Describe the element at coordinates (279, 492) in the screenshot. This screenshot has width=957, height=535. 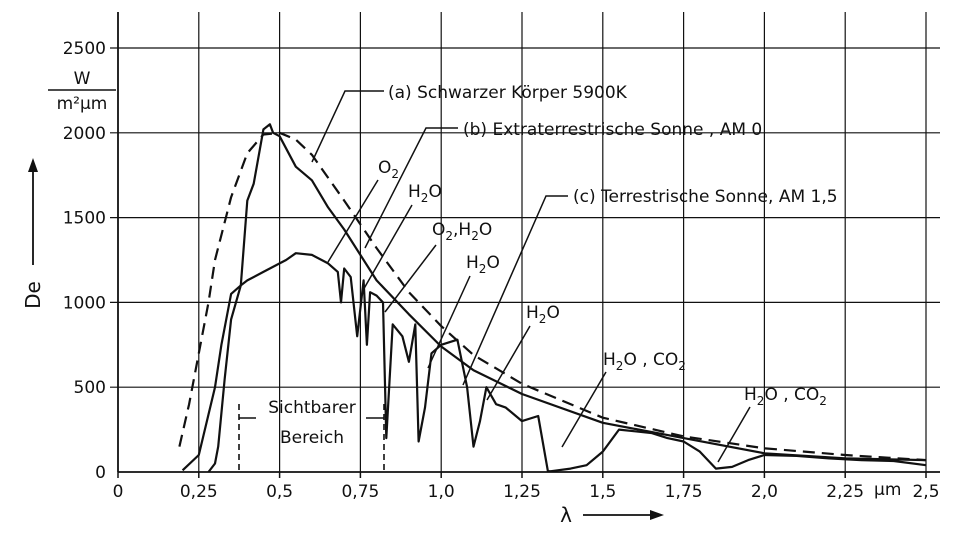
I see `x-tick-label: 0,5` at that location.